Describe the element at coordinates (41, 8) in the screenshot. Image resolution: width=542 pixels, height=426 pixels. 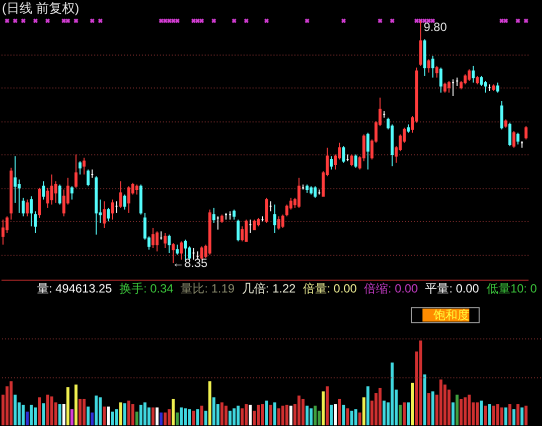
I see `chart-title: (日线 前复权)` at that location.